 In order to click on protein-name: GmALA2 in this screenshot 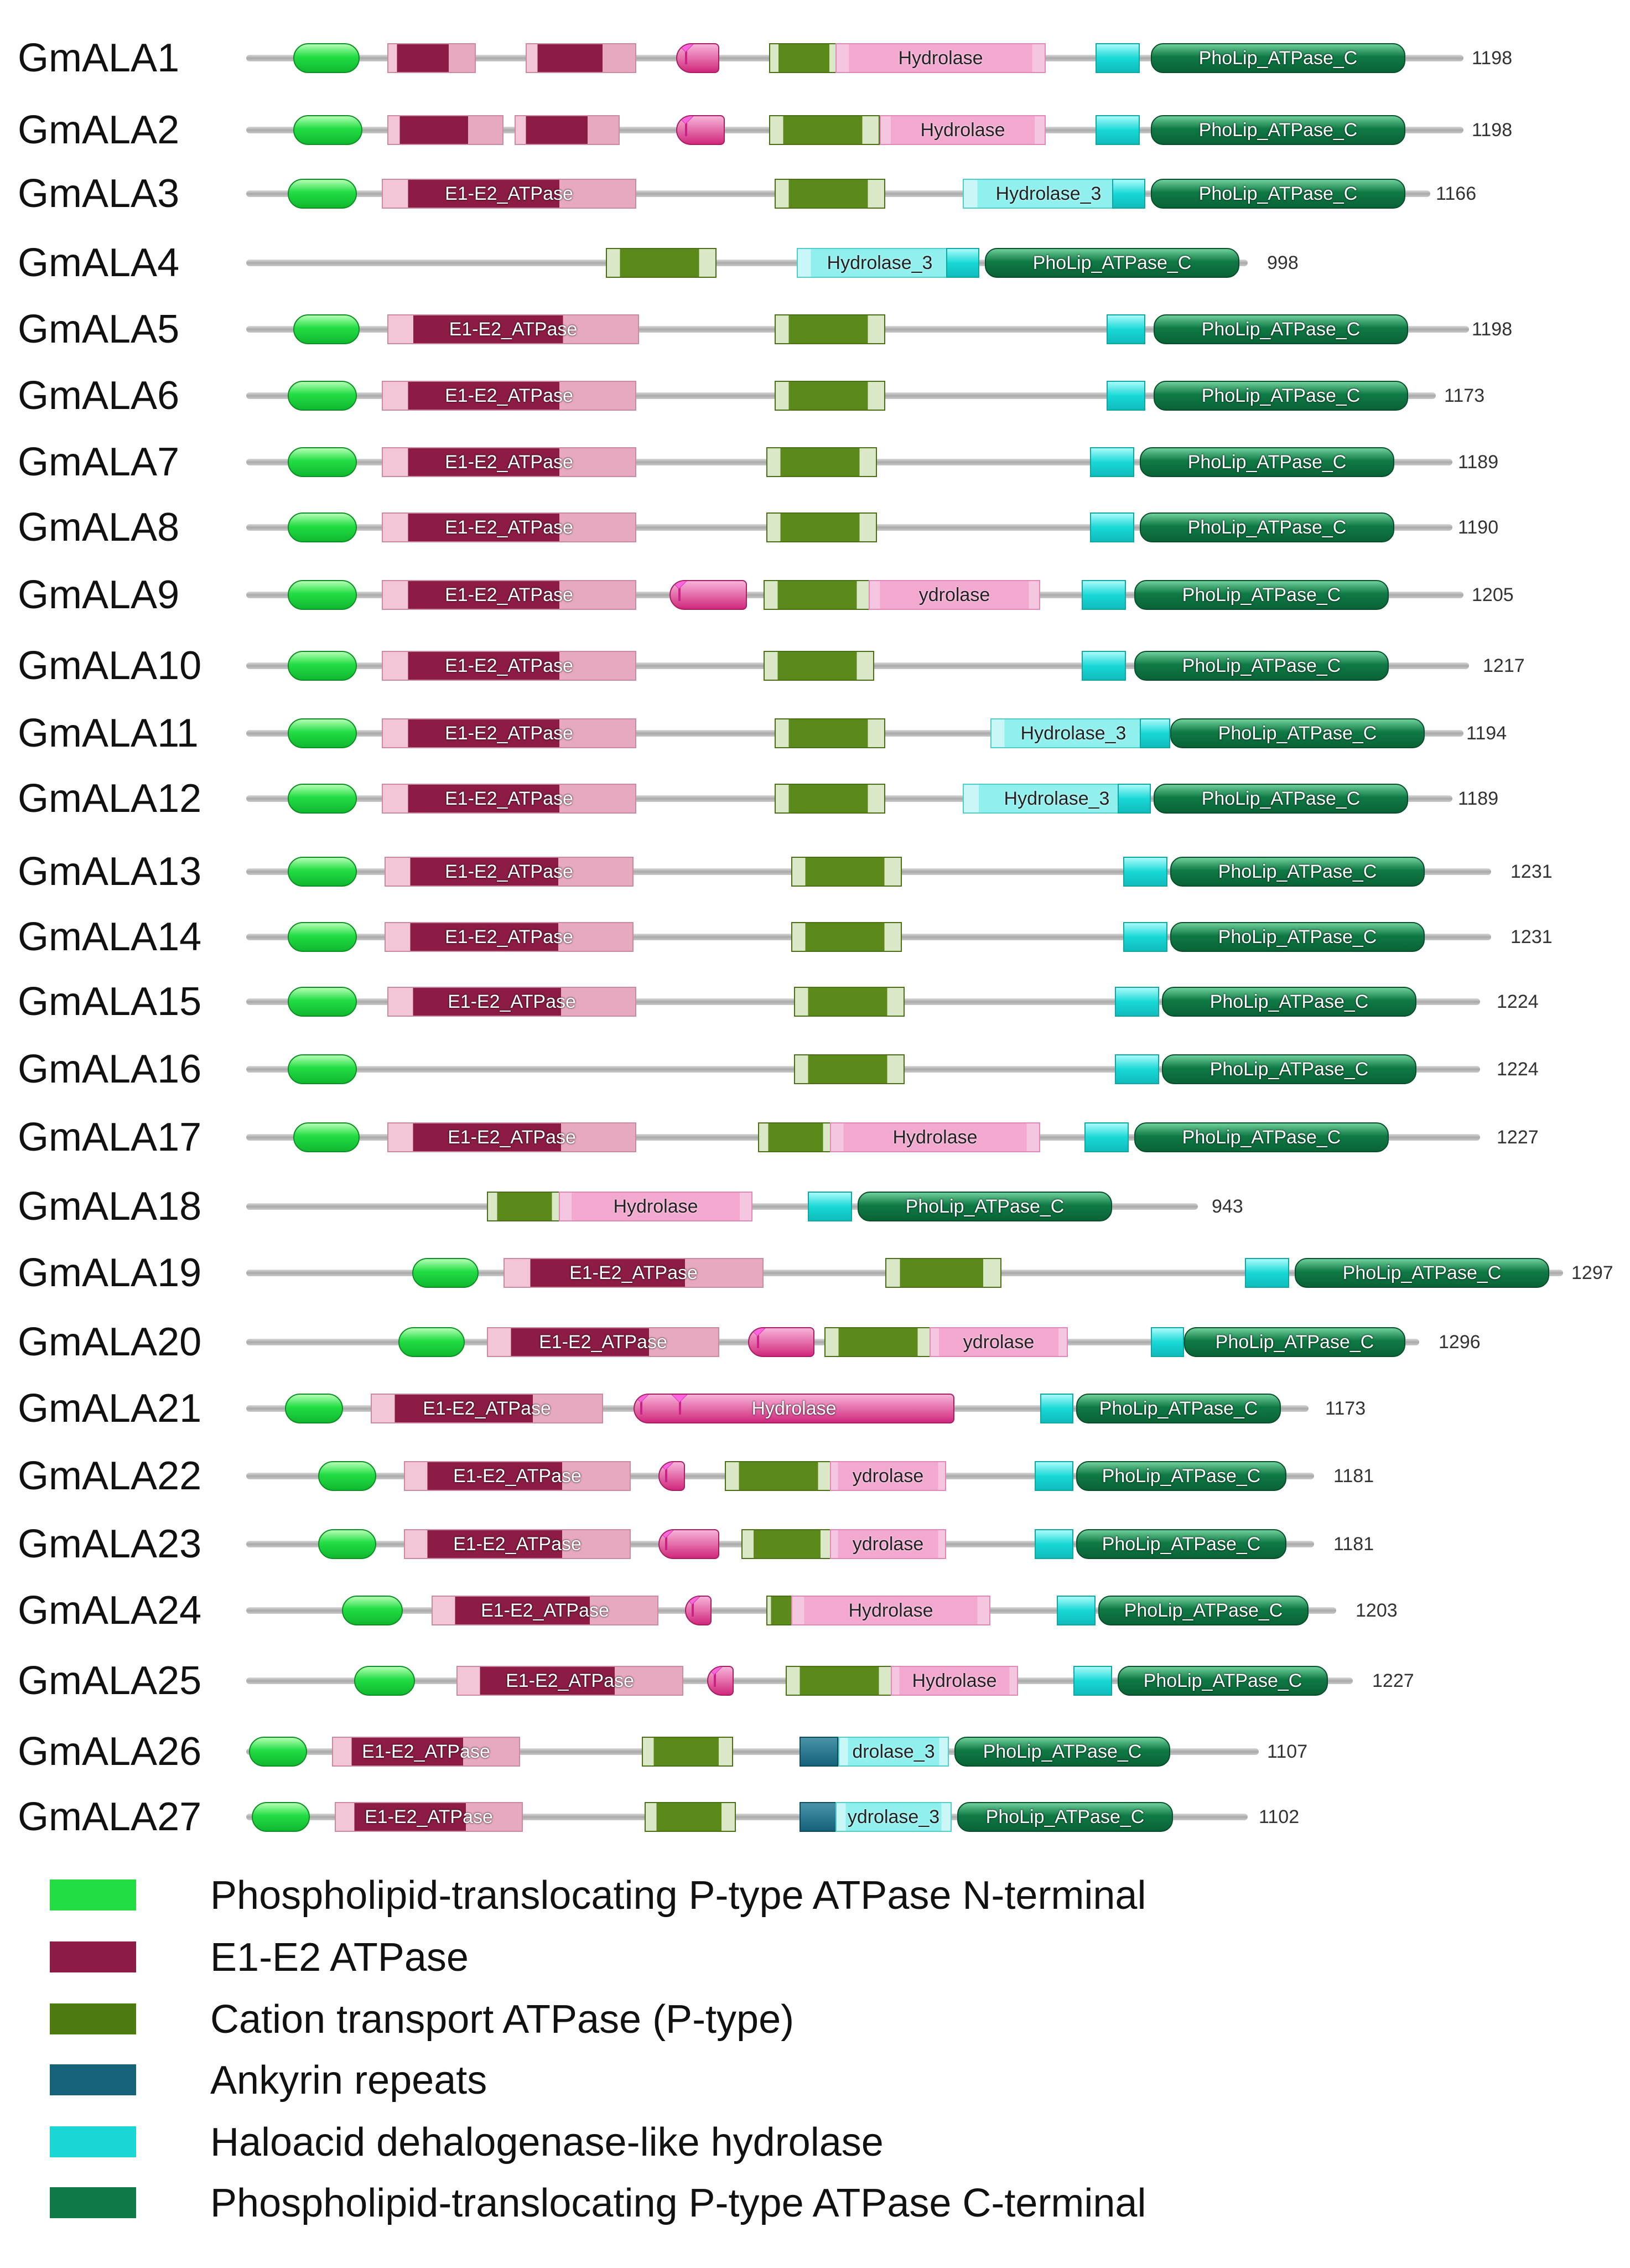, I will do `click(99, 130)`.